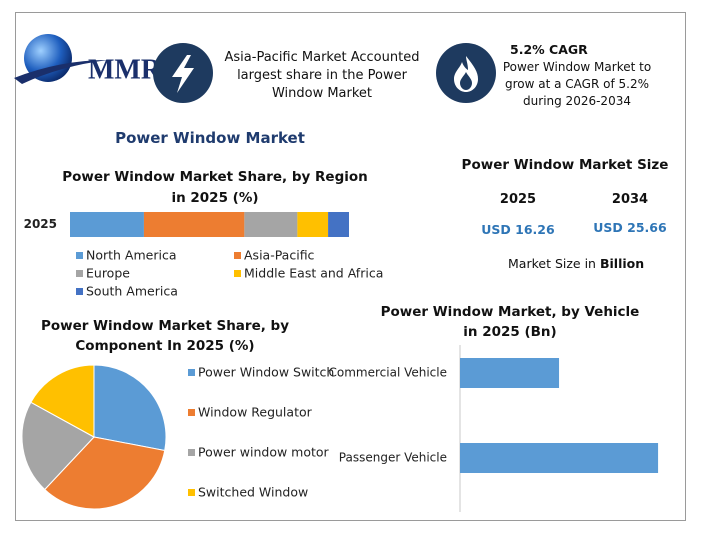 The width and height of the screenshot is (702, 538). What do you see at coordinates (393, 458) in the screenshot?
I see `category-label: Passenger Vehicle` at bounding box center [393, 458].